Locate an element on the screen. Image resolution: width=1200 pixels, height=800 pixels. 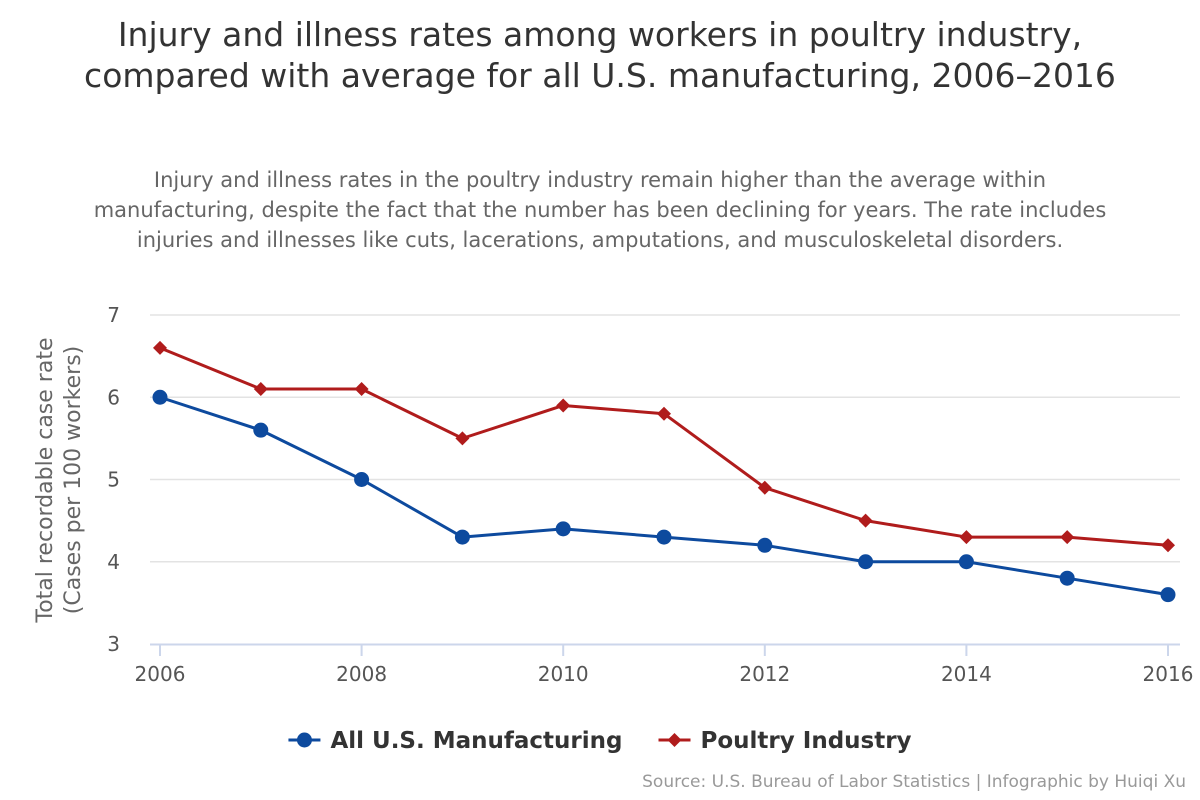
point-poultry-industry-2011 is located at coordinates (664, 413).